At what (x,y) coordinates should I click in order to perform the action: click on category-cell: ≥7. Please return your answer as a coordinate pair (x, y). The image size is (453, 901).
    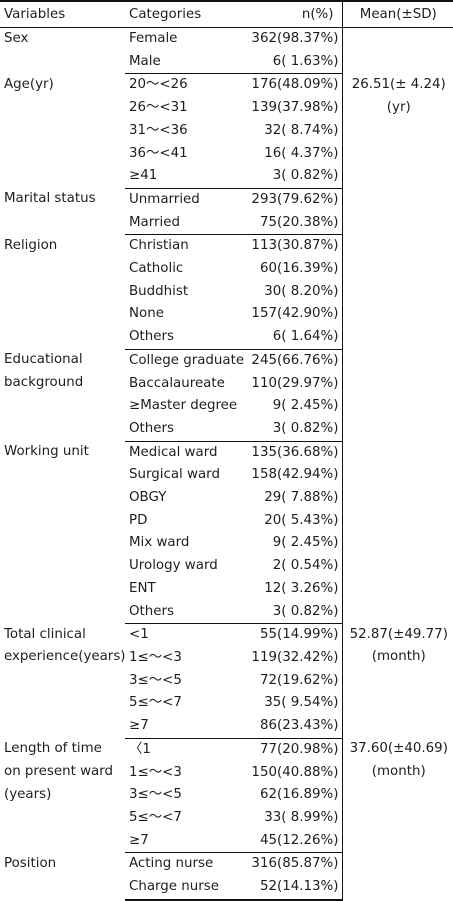
    Looking at the image, I should click on (185, 727).